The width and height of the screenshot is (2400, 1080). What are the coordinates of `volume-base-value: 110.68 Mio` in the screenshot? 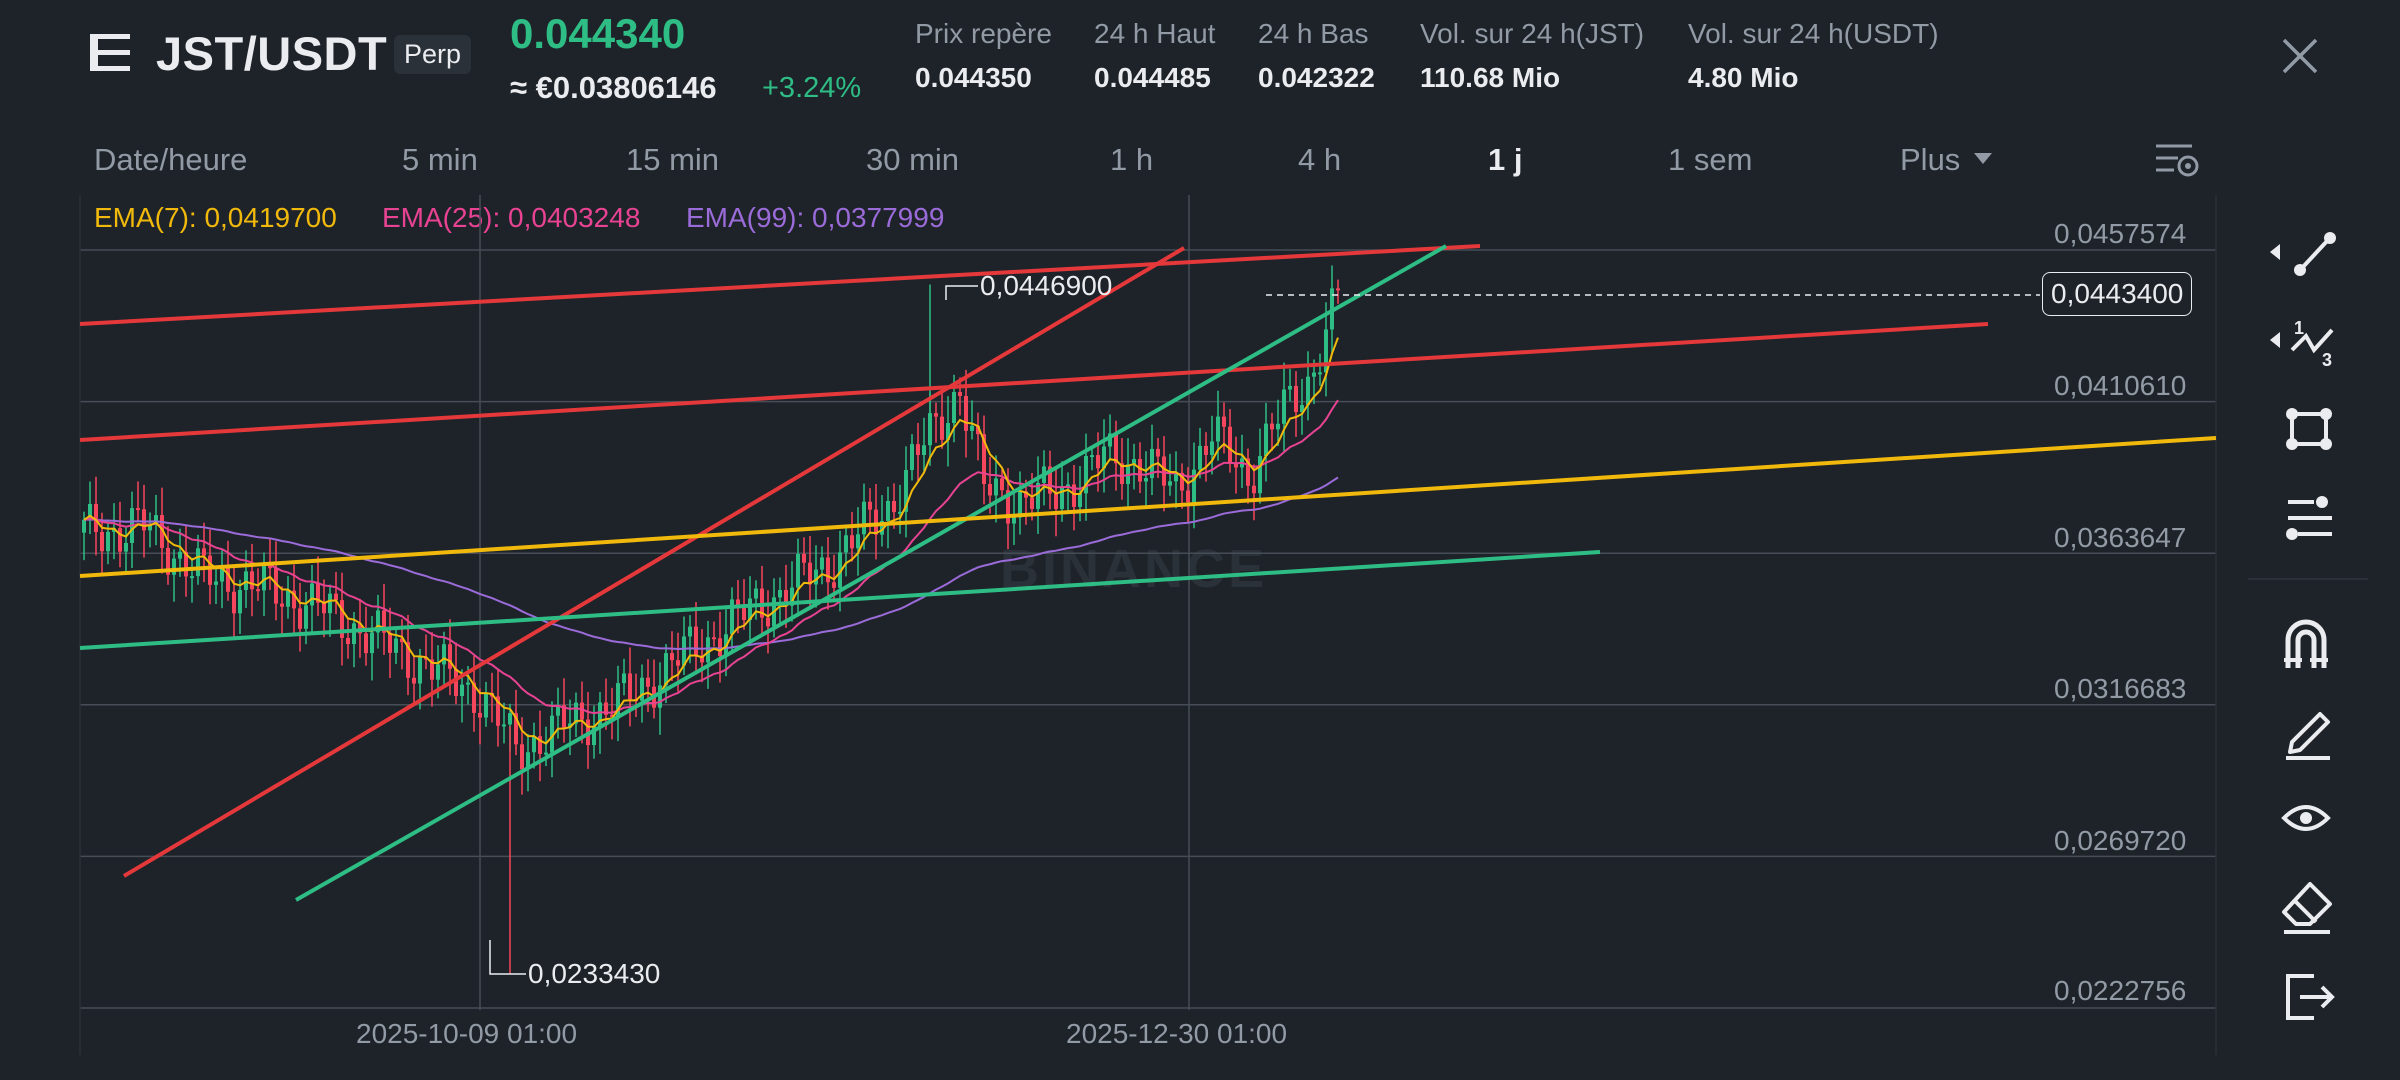 It's located at (1490, 77).